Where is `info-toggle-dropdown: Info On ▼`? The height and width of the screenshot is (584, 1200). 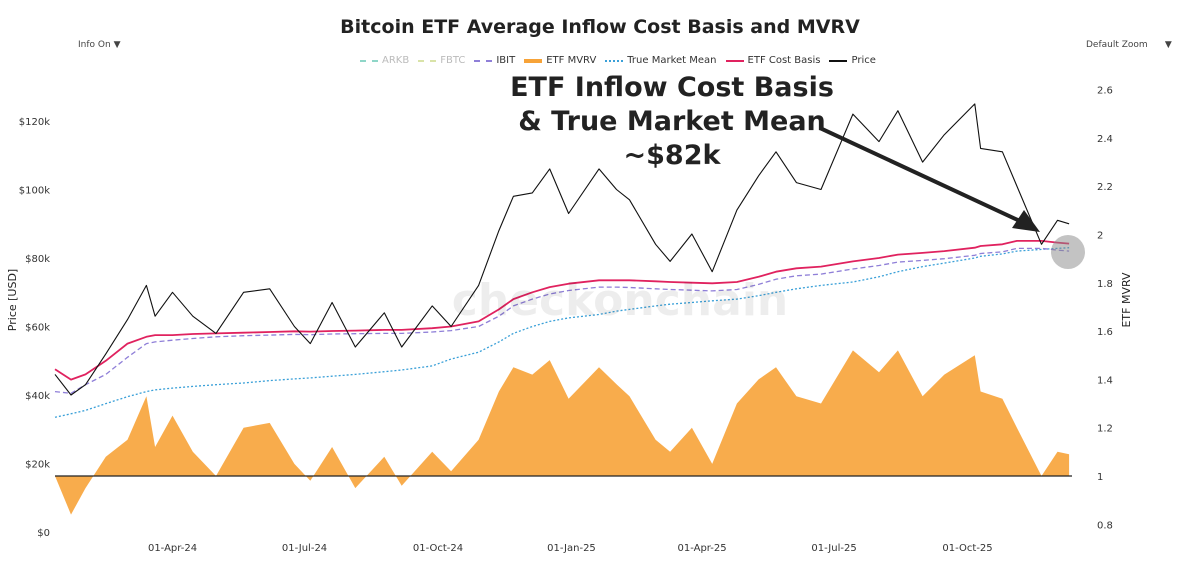
info-toggle-dropdown: Info On ▼ is located at coordinates (99, 45).